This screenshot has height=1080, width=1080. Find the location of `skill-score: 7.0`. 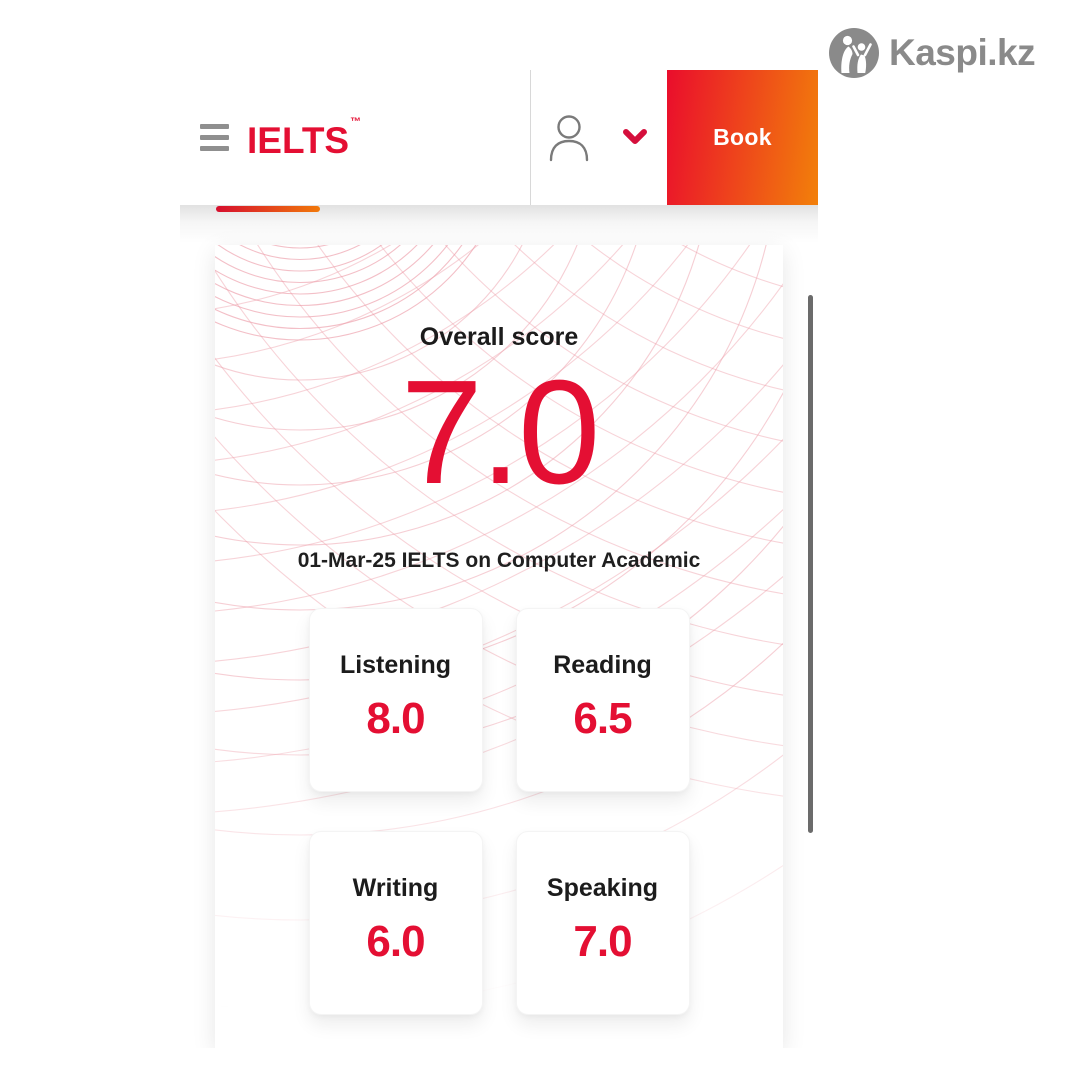

skill-score: 7.0 is located at coordinates (602, 941).